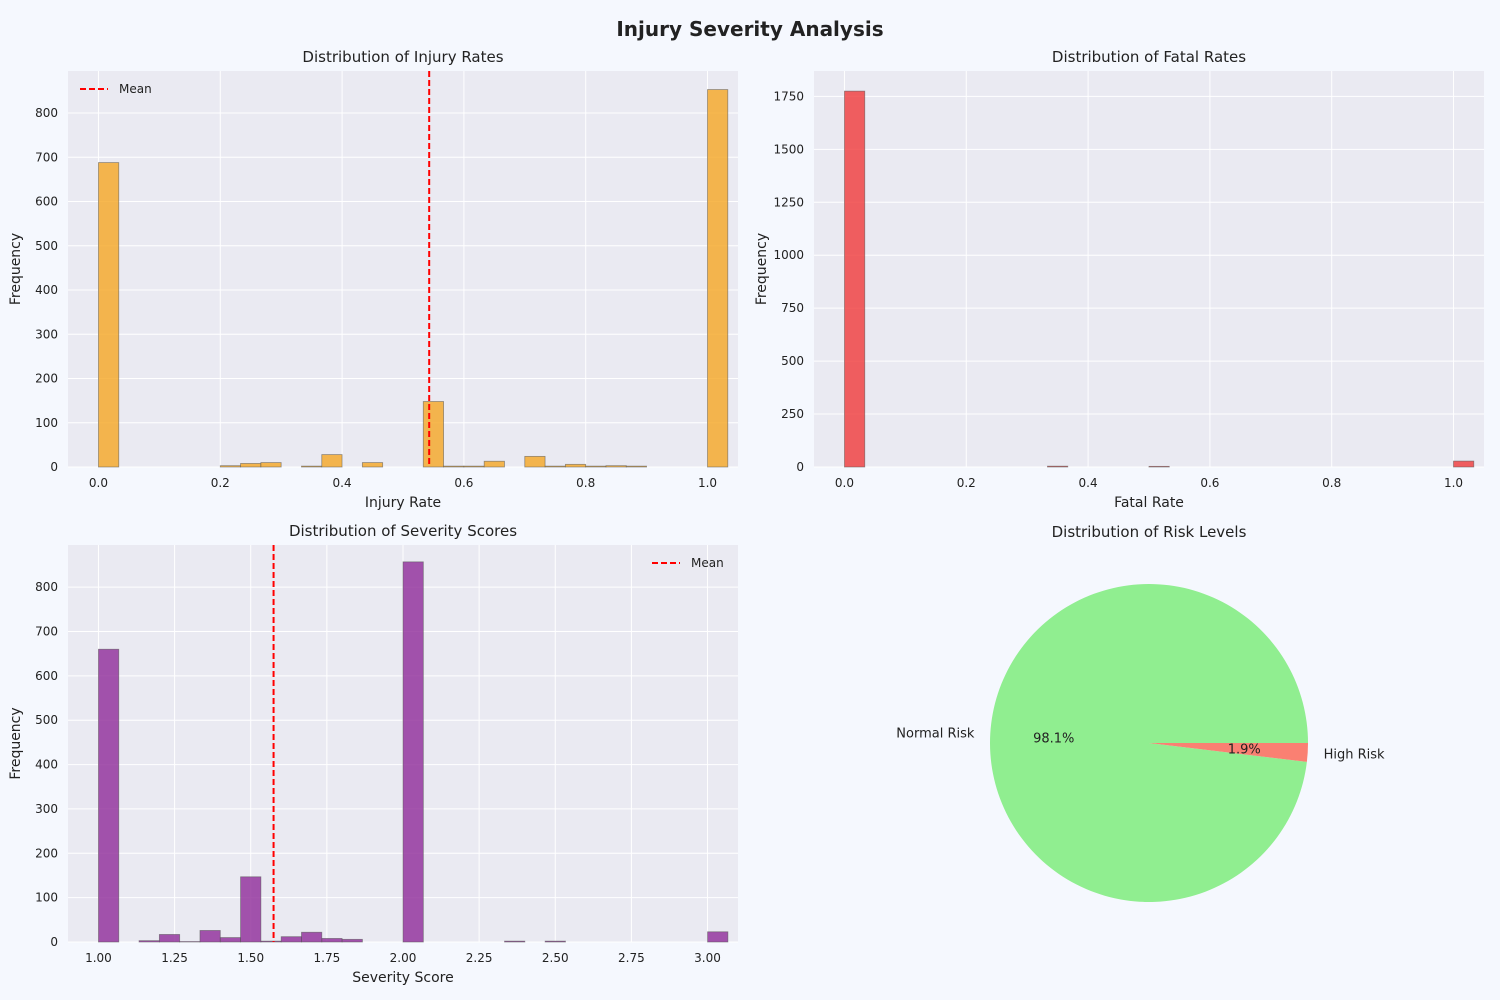  What do you see at coordinates (342, 483) in the screenshot?
I see `x-tick-label: 0.4` at bounding box center [342, 483].